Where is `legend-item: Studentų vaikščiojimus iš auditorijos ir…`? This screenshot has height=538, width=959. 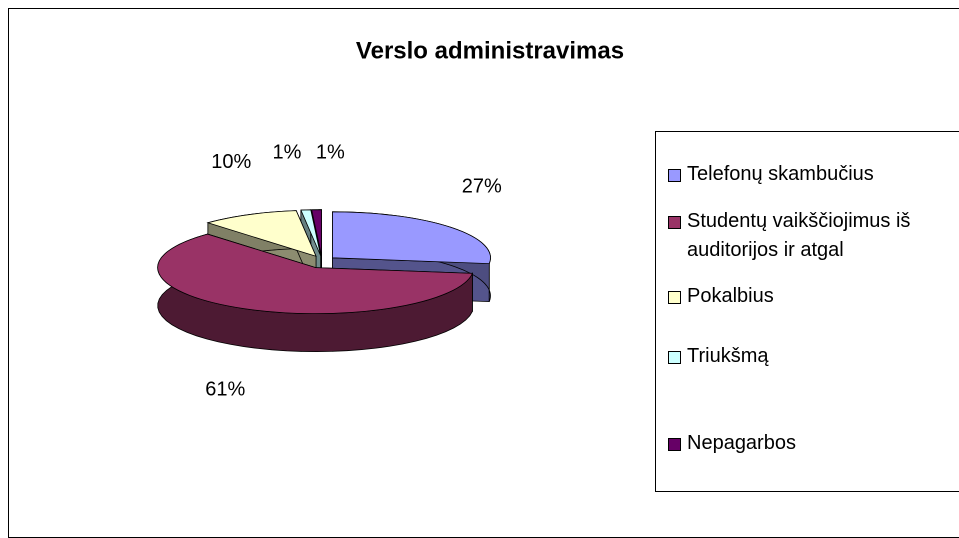 legend-item: Studentų vaikščiojimus iš auditorijos ir… is located at coordinates (813, 236).